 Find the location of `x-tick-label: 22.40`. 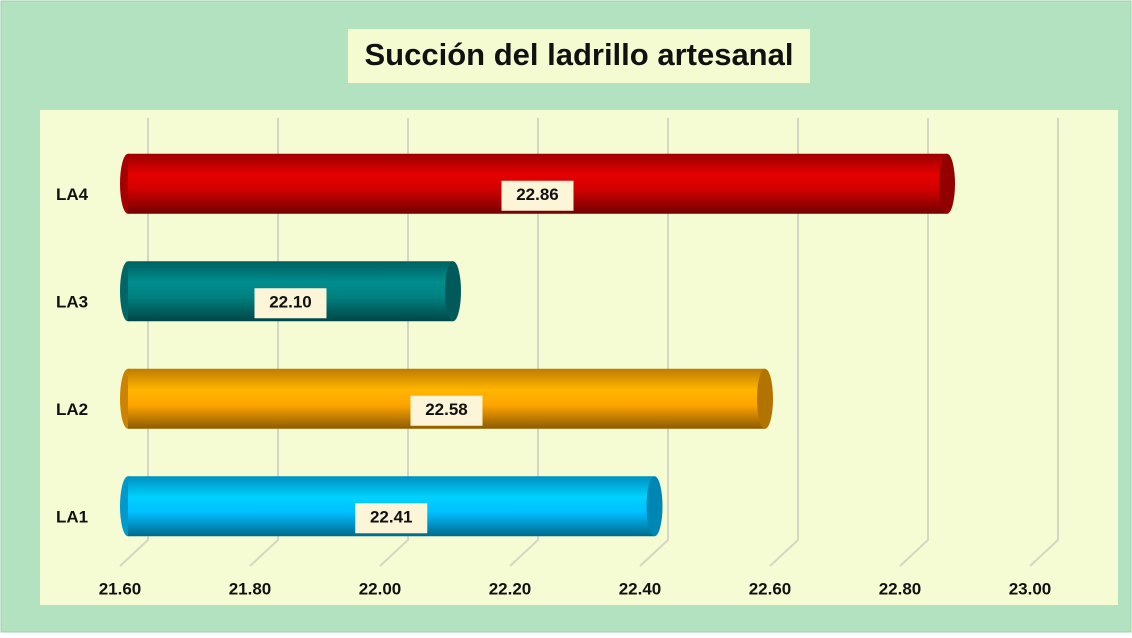

x-tick-label: 22.40 is located at coordinates (640, 588).